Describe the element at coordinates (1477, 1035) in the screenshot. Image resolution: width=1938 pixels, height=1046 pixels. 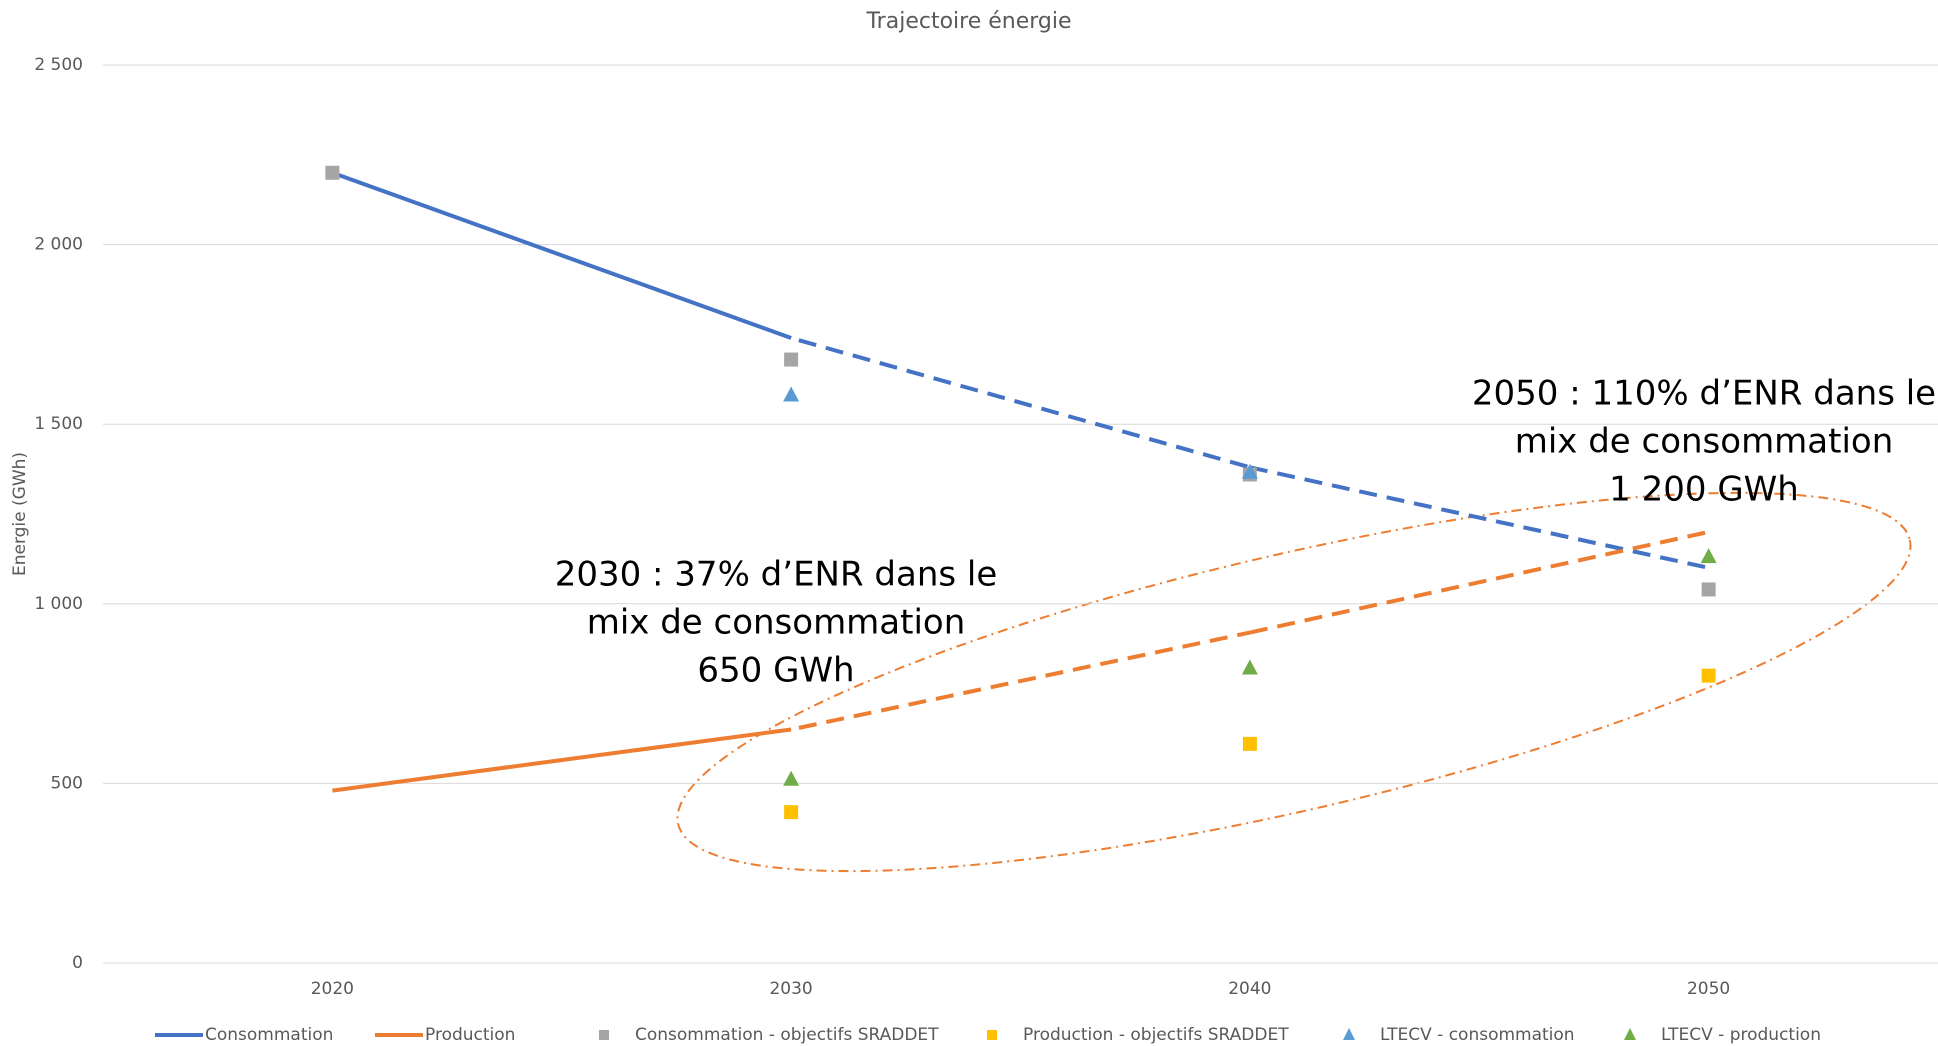
I see `legend-label: LTECV - consommation` at that location.